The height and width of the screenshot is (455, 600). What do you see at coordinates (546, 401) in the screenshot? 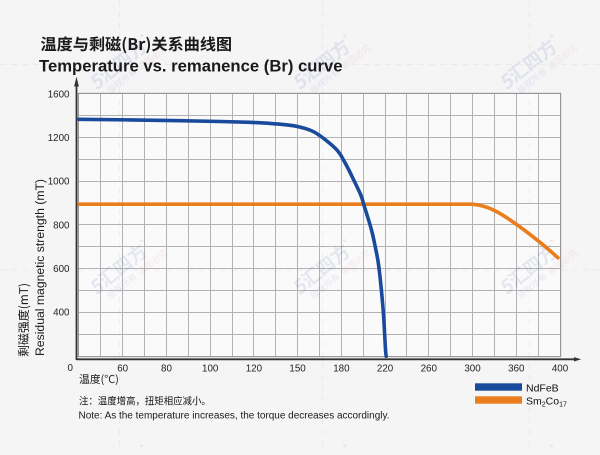
I see `svg-text: Sm2Co17` at bounding box center [546, 401].